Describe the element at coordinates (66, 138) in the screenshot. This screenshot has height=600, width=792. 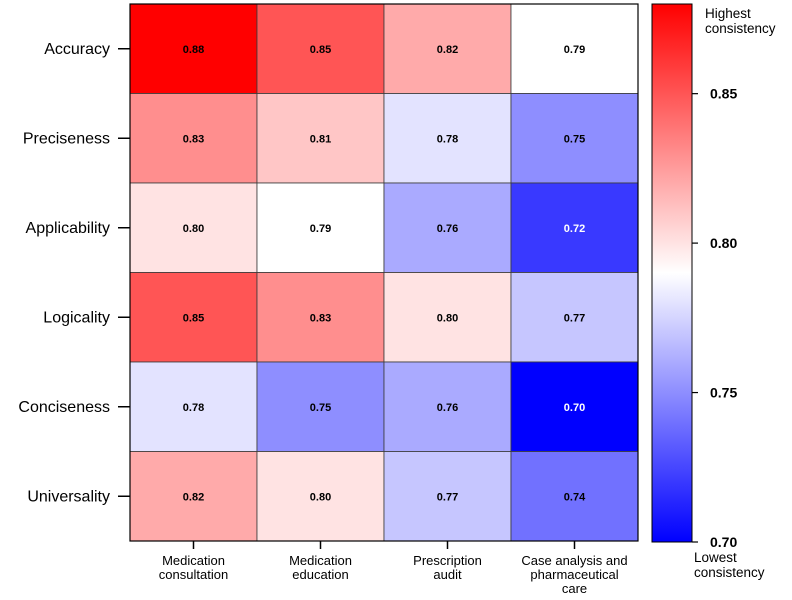
I see `row-label: Preciseness` at that location.